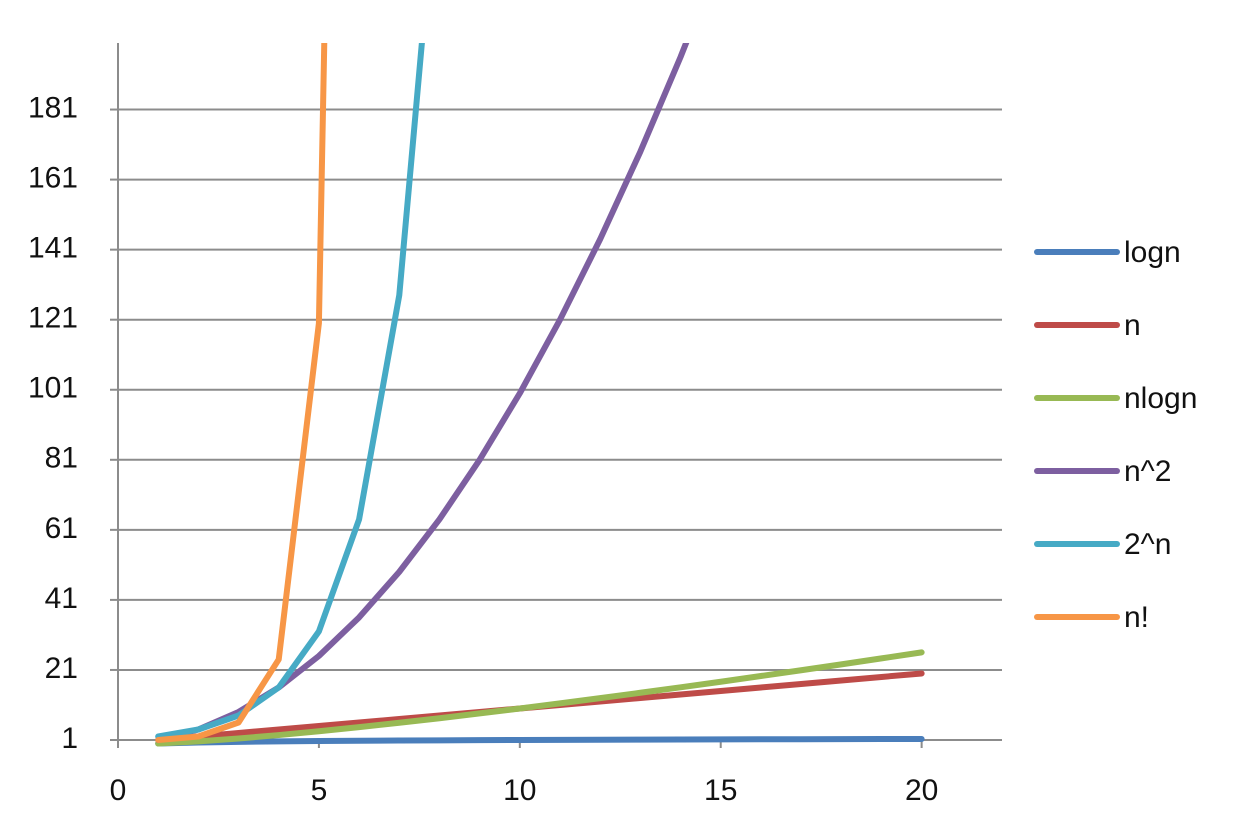  Describe the element at coordinates (1115, 435) in the screenshot. I see `legend: logn n nlogn n^2 2^n n!` at that location.